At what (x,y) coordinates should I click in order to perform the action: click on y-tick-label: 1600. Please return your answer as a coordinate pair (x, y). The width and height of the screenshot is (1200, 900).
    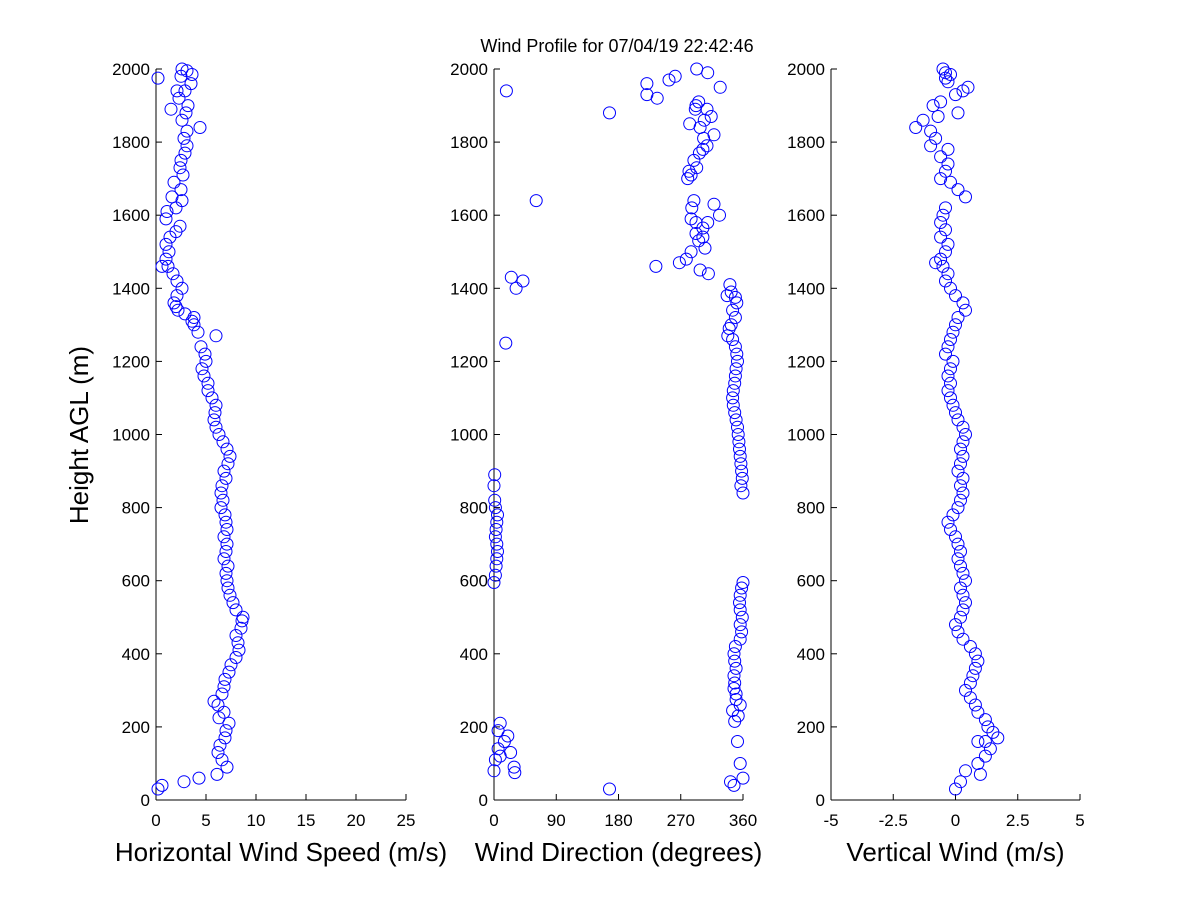
    Looking at the image, I should click on (806, 215).